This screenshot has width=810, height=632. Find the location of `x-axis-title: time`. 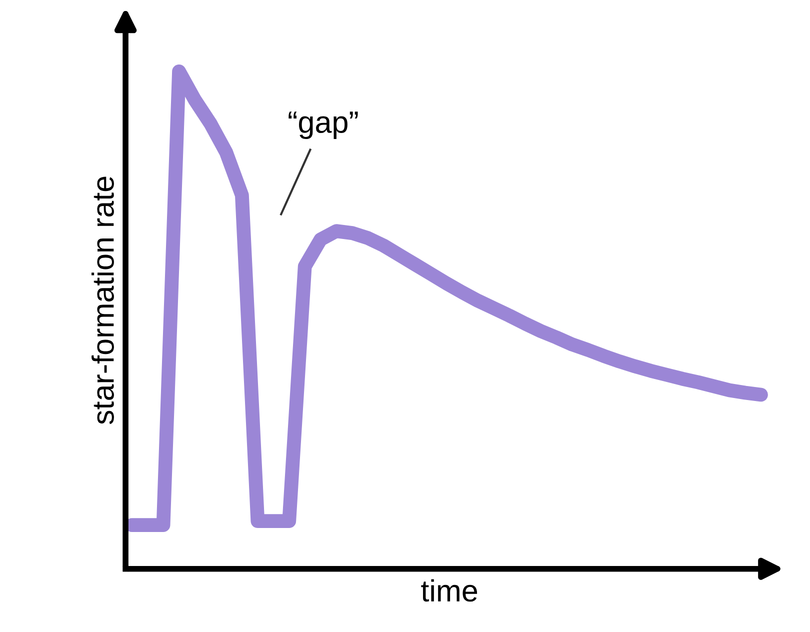

x-axis-title: time is located at coordinates (449, 590).